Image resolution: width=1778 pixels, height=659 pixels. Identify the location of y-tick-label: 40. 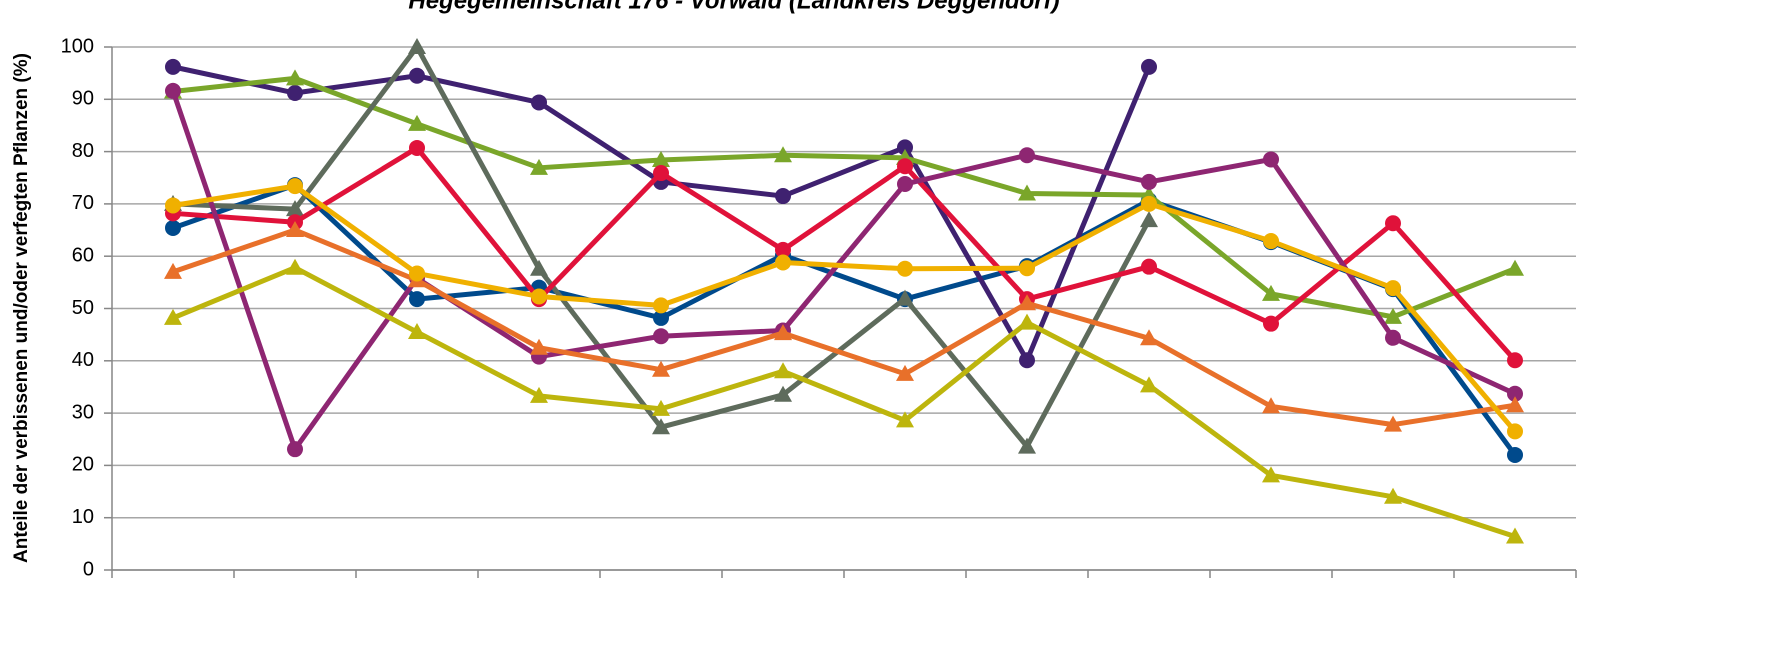
(83, 360).